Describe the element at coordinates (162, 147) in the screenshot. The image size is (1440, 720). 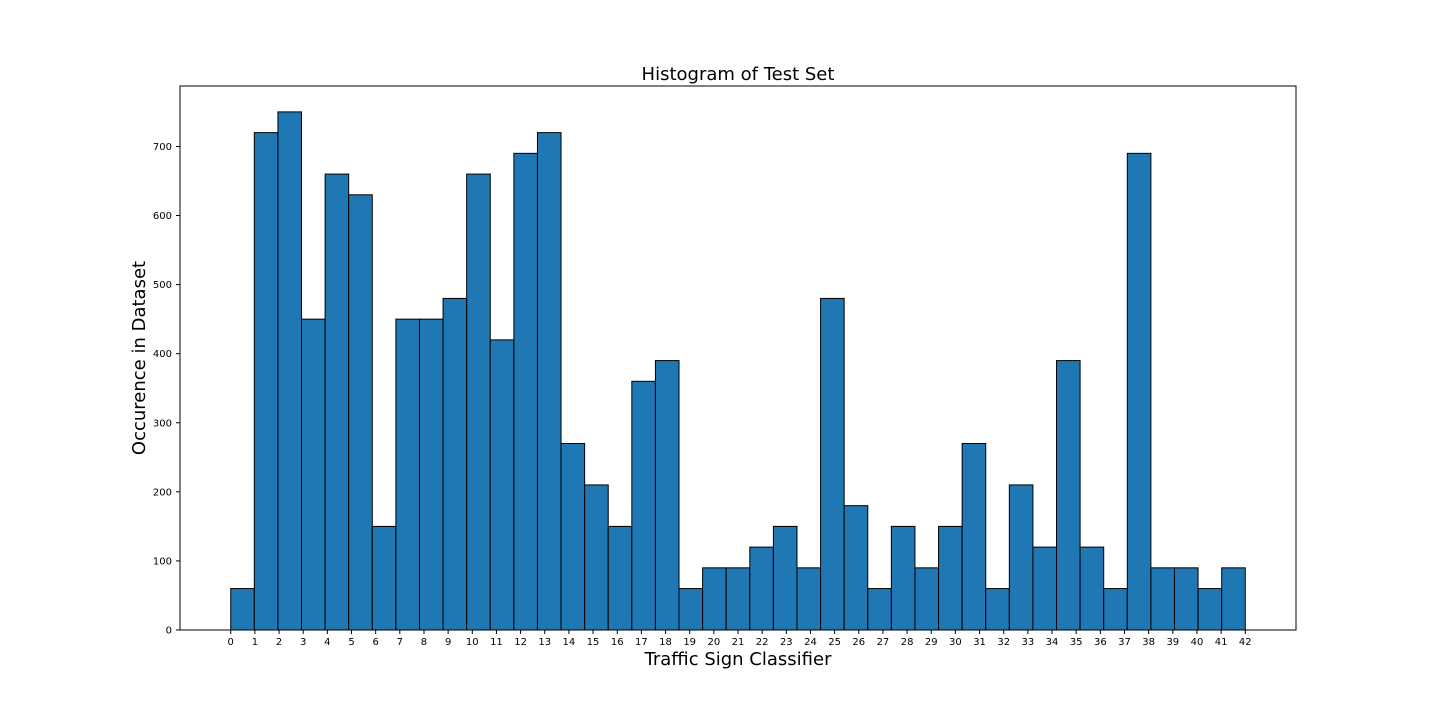
I see `y-tick-label: 700` at that location.